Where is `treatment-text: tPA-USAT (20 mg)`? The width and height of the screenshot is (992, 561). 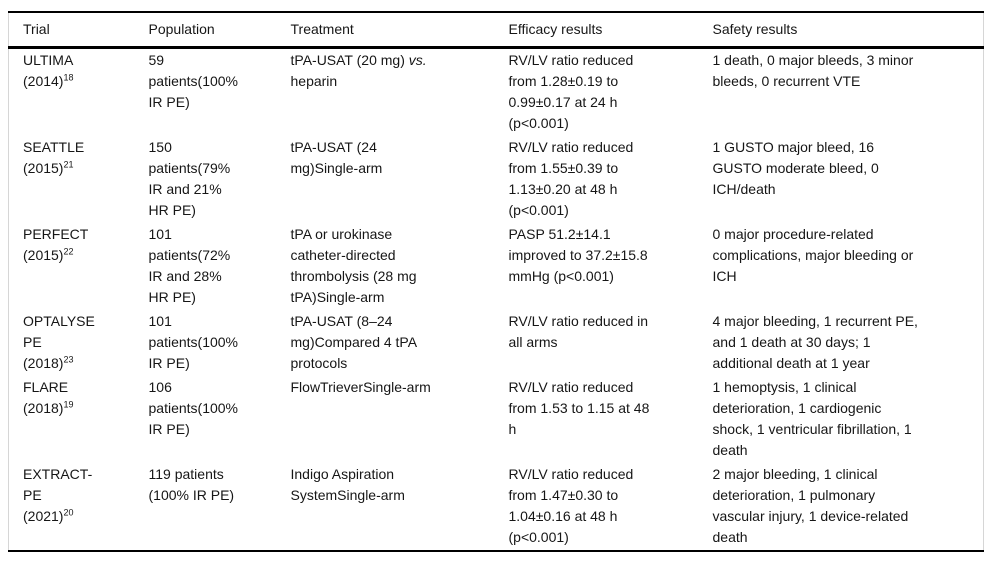 treatment-text: tPA-USAT (20 mg) is located at coordinates (349, 60).